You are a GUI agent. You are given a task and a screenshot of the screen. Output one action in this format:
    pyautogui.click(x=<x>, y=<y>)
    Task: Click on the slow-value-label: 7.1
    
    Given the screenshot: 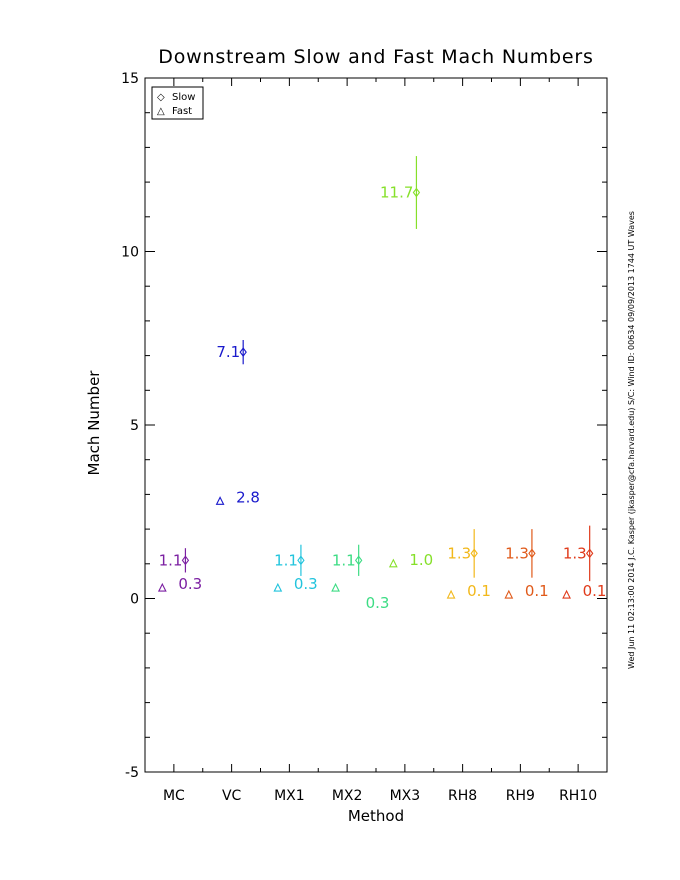 What is the action you would take?
    pyautogui.click(x=228, y=352)
    